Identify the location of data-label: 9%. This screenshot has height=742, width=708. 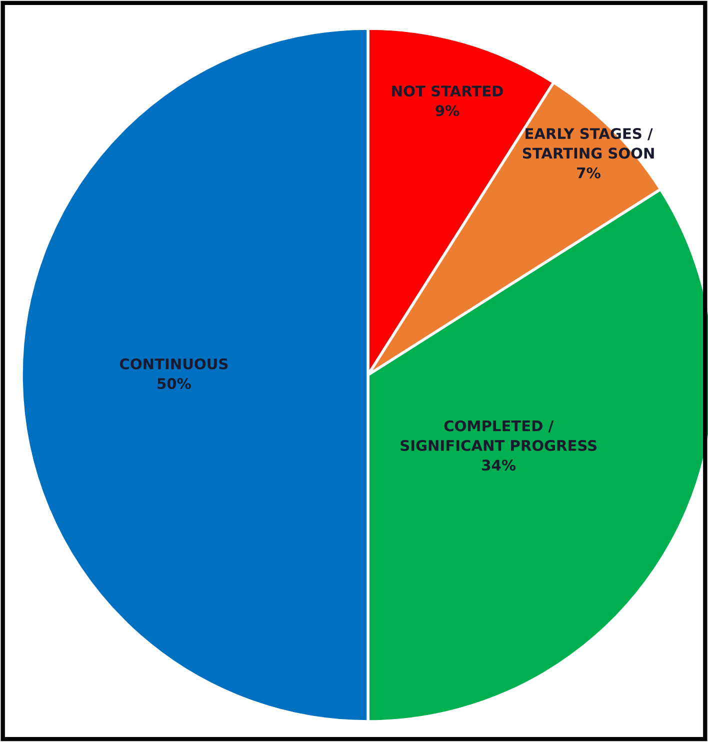
(448, 110).